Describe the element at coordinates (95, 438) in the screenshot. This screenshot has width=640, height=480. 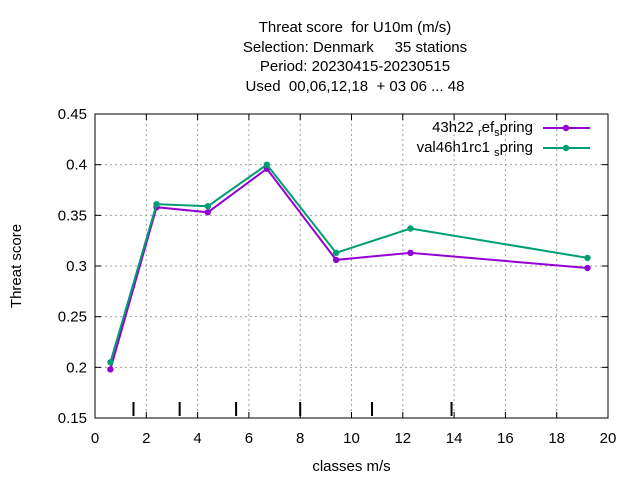
I see `x-tick-label: 0` at that location.